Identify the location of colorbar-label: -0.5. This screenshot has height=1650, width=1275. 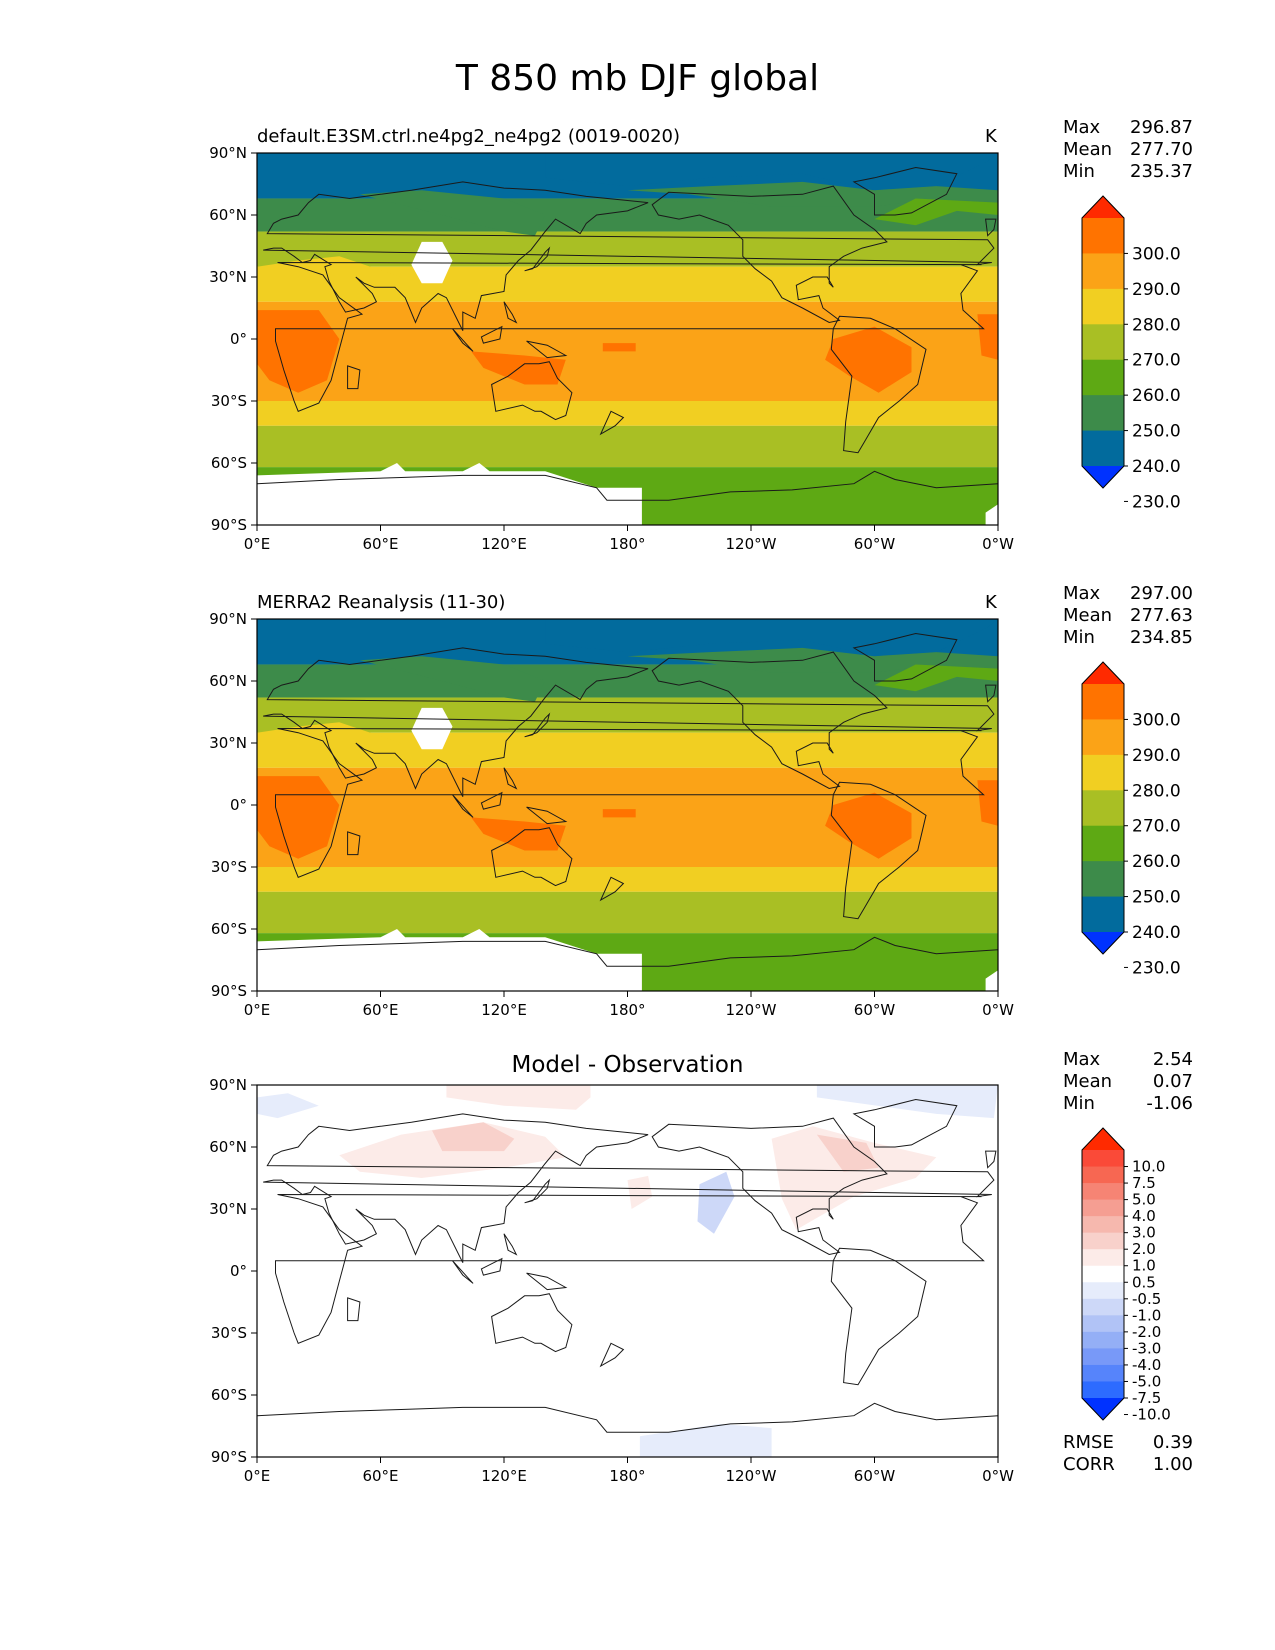
(1146, 1299).